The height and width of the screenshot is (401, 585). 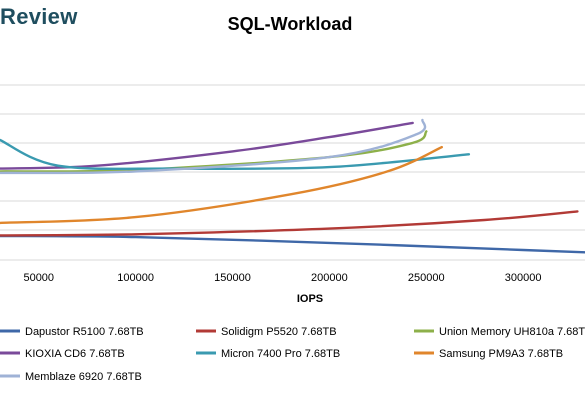 I want to click on legend-label: Micron 7400 Pro 7.68TB, so click(x=280, y=354).